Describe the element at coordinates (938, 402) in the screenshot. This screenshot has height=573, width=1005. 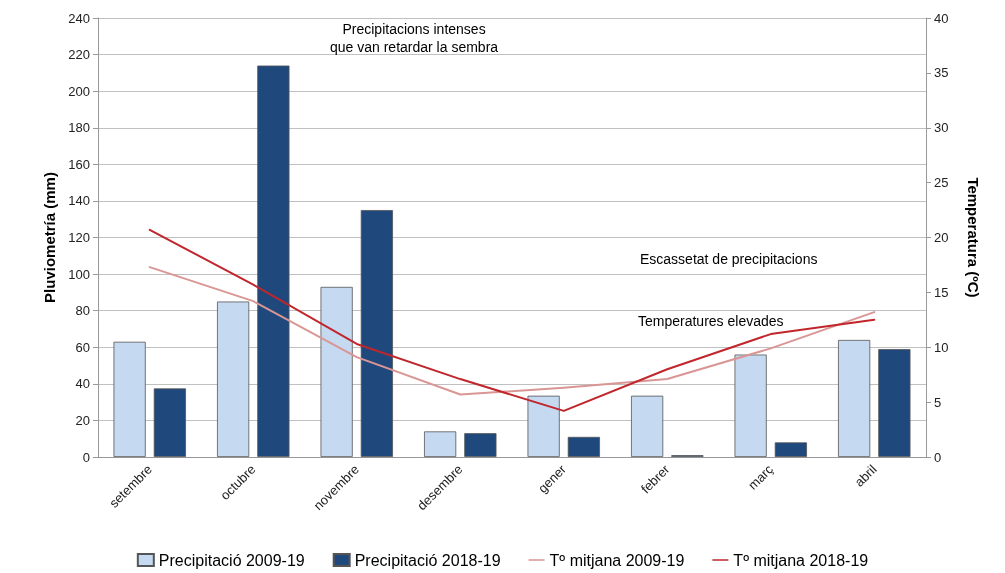
I see `y2-tick-label: 5` at that location.